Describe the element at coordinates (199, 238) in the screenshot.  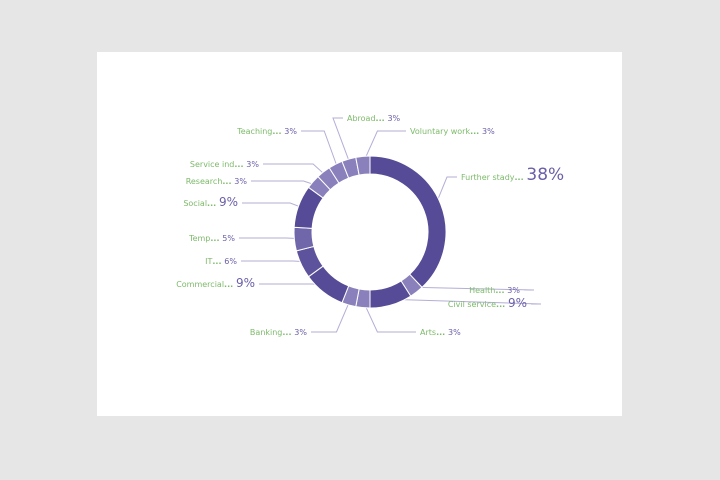
I see `label-name: Temp` at that location.